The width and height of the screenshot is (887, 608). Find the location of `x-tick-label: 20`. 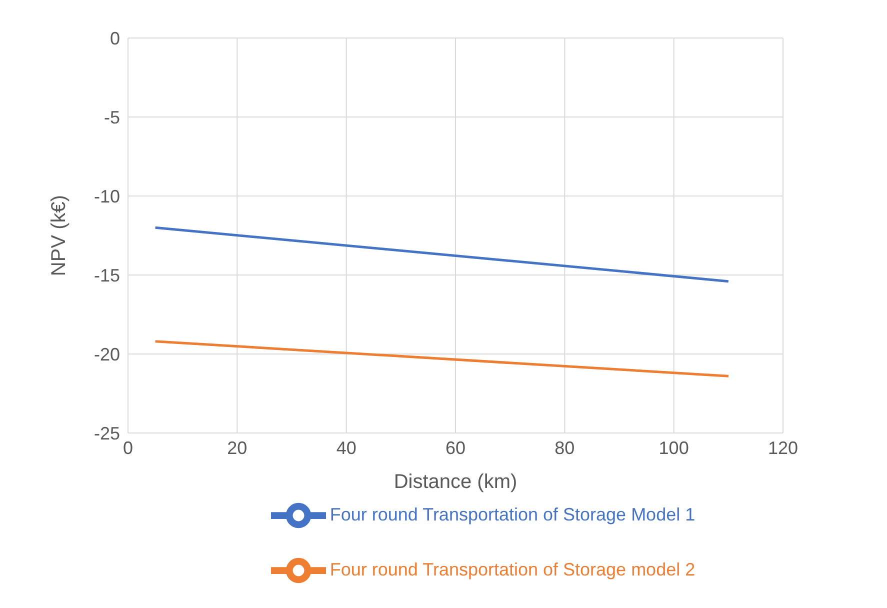

x-tick-label: 20 is located at coordinates (237, 448).